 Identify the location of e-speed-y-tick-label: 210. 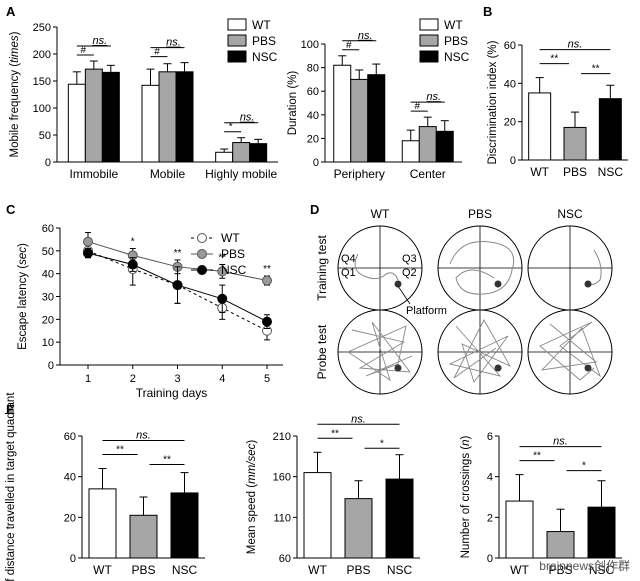
(282, 437).